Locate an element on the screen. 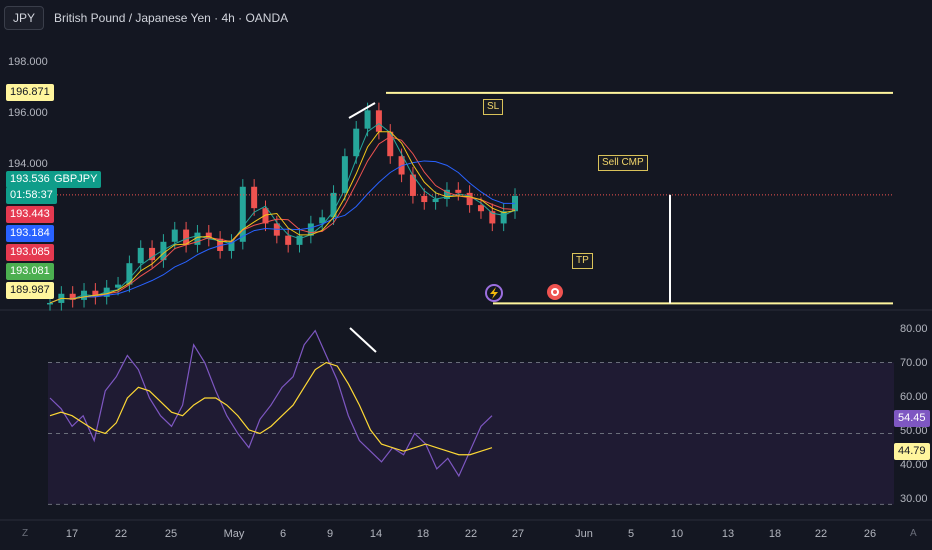  news-event-icon-dot is located at coordinates (555, 292).